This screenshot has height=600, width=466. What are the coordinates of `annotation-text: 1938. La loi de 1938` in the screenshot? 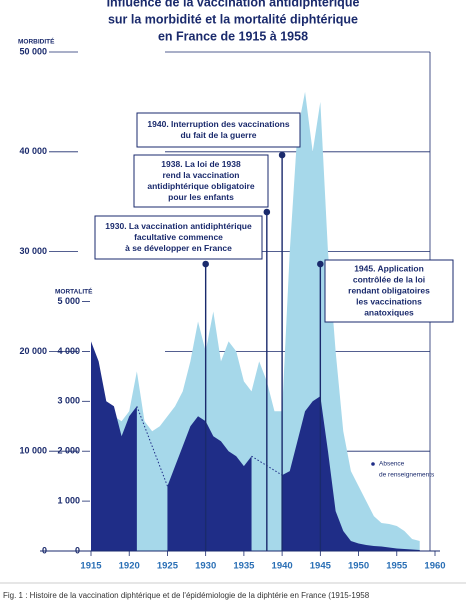 It's located at (201, 164).